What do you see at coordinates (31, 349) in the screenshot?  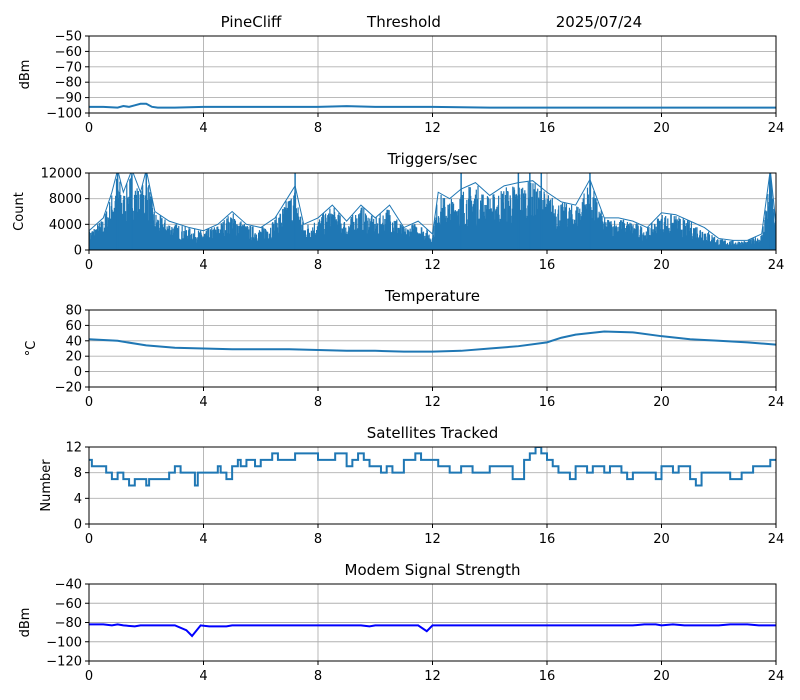 I see `y-axis-label: °C` at bounding box center [31, 349].